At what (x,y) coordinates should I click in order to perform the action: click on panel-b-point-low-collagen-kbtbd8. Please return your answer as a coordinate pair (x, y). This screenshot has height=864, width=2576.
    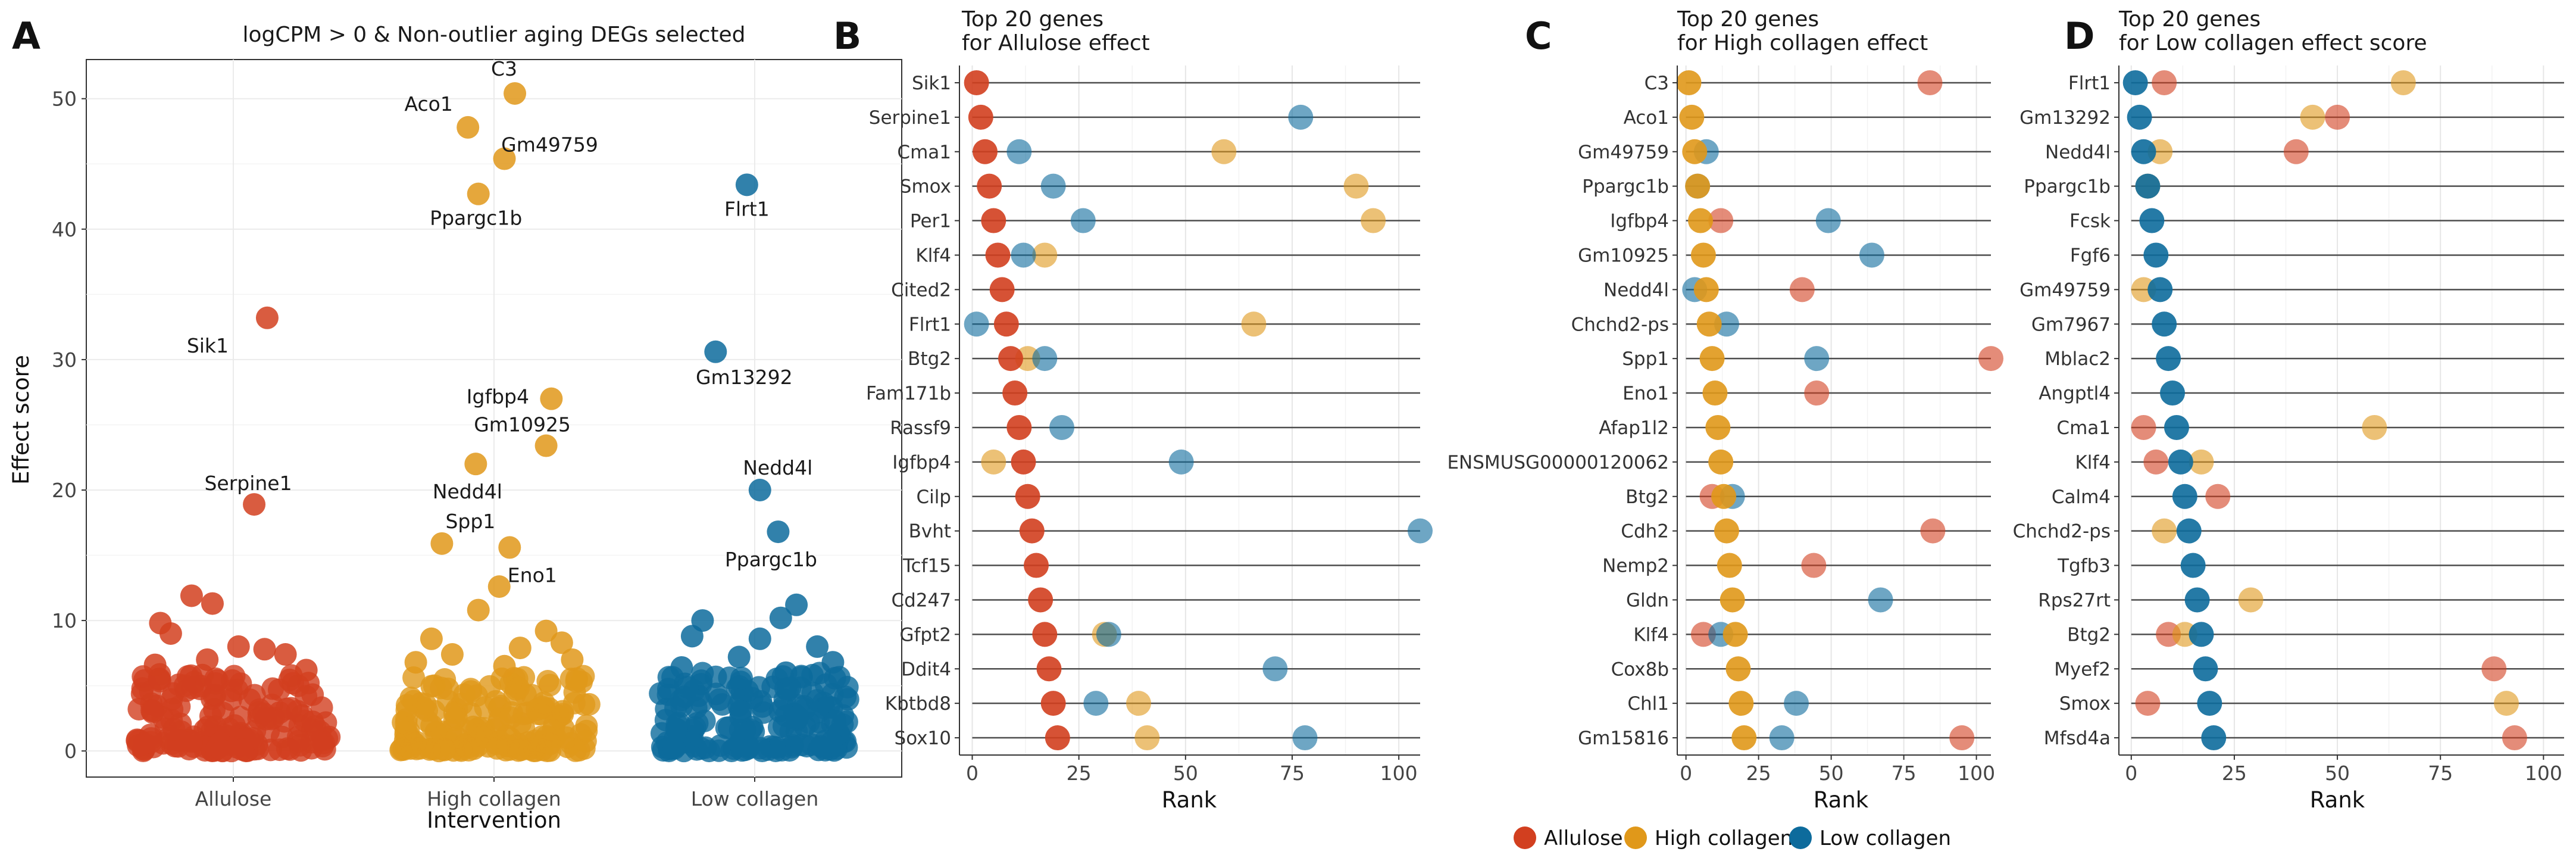
    Looking at the image, I should click on (1096, 703).